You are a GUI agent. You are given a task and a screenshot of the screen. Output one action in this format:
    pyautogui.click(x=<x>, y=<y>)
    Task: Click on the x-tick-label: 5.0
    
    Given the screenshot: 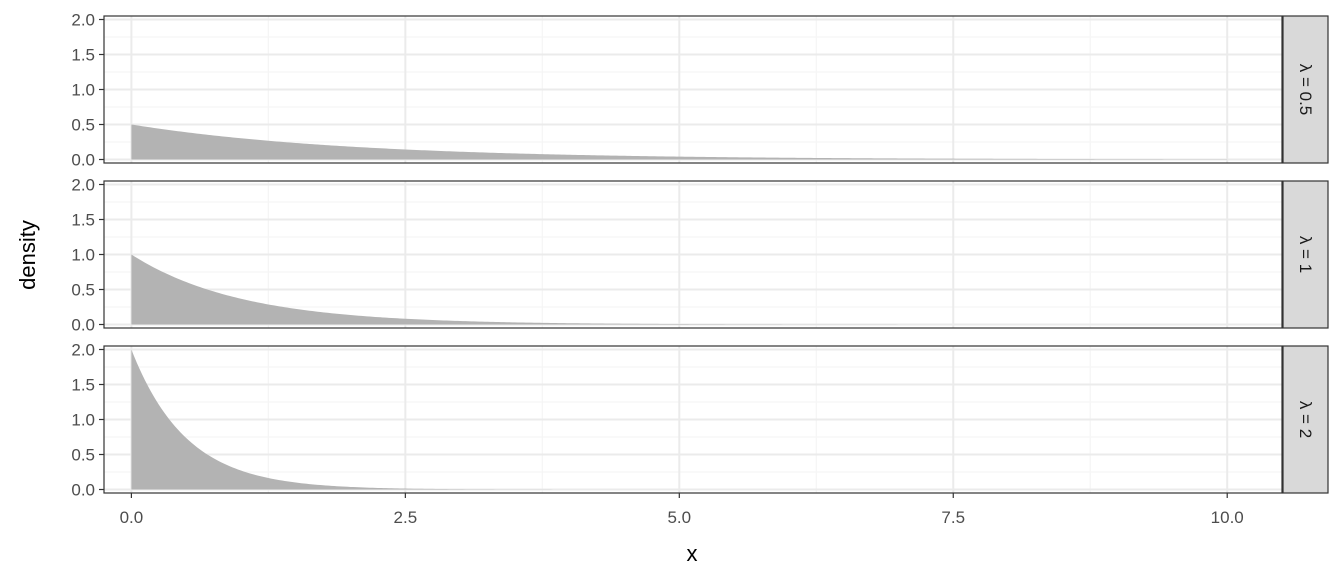 What is the action you would take?
    pyautogui.click(x=679, y=517)
    